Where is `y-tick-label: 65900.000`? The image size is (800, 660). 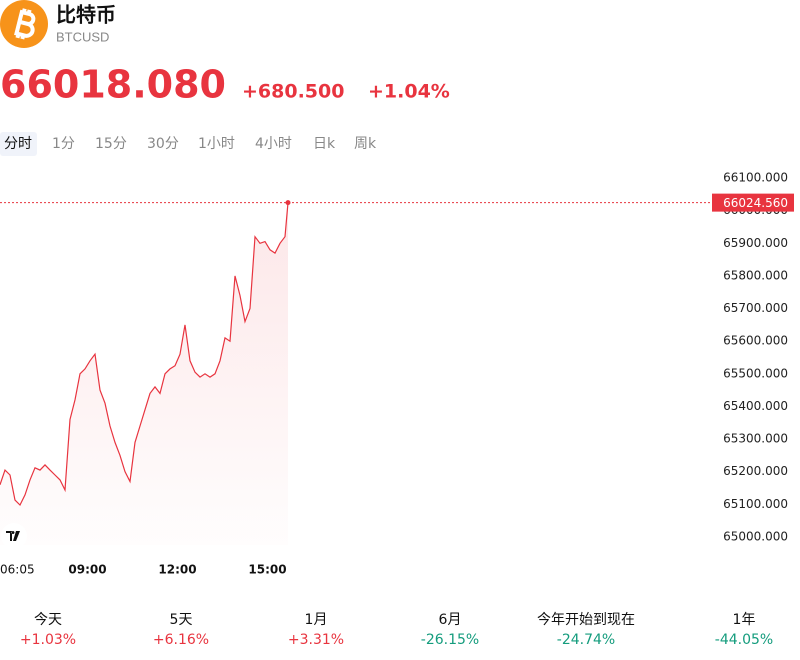
y-tick-label: 65900.000 is located at coordinates (755, 243).